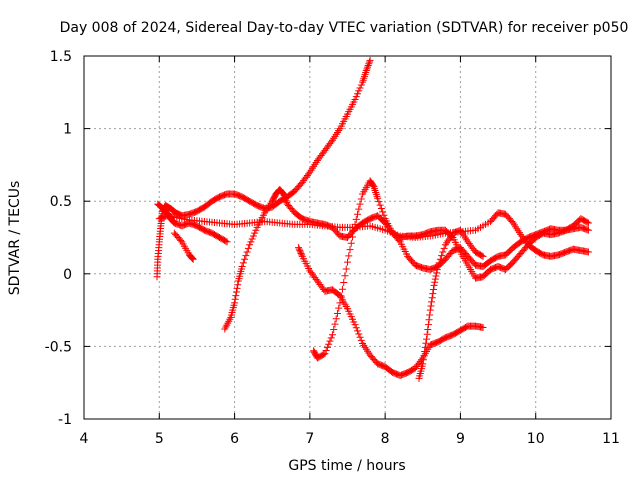 The width and height of the screenshot is (640, 480). What do you see at coordinates (385, 439) in the screenshot?
I see `x-tick-label: 8` at bounding box center [385, 439].